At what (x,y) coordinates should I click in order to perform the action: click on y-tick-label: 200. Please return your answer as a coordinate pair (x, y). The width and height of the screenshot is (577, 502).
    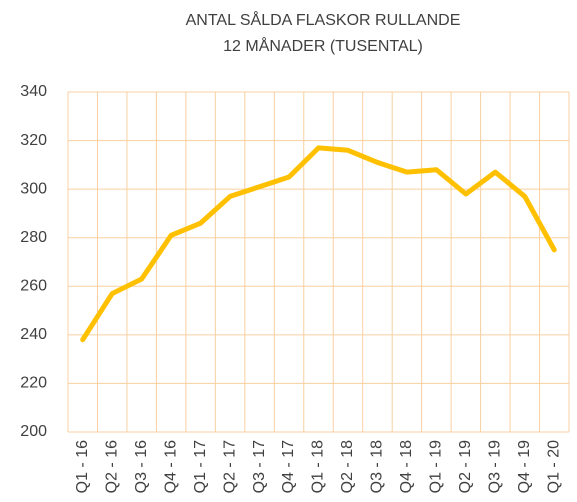
    Looking at the image, I should click on (33, 431).